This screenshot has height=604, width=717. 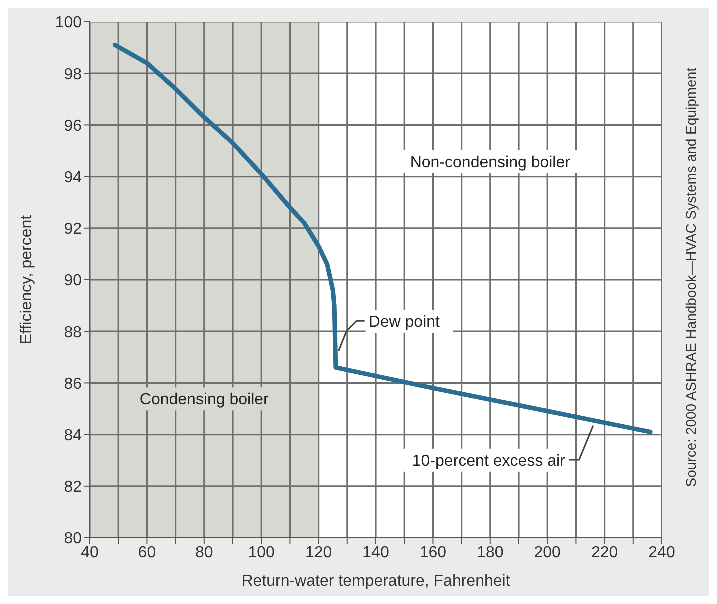 I want to click on x-tick-label: 220, so click(x=604, y=553).